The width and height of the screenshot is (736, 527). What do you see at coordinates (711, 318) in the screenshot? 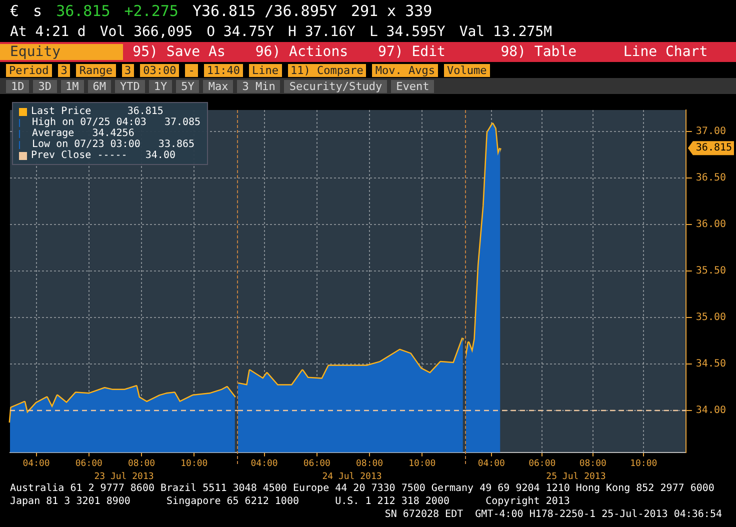
I see `y-tick-label: 35.00` at bounding box center [711, 318].